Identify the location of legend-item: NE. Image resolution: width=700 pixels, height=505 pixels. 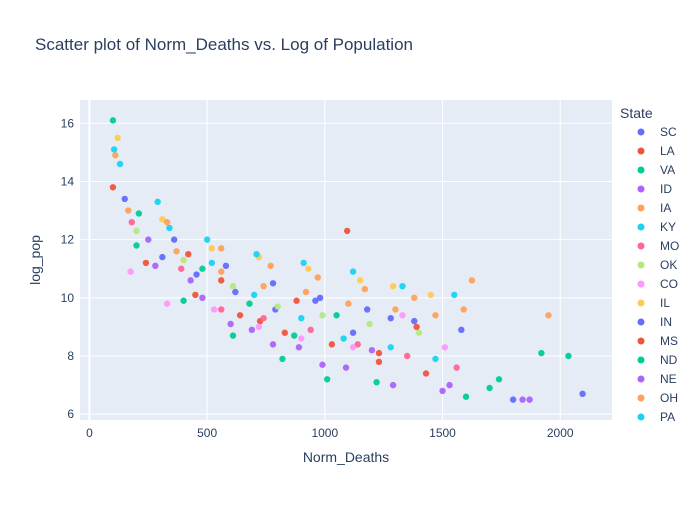
(657, 379).